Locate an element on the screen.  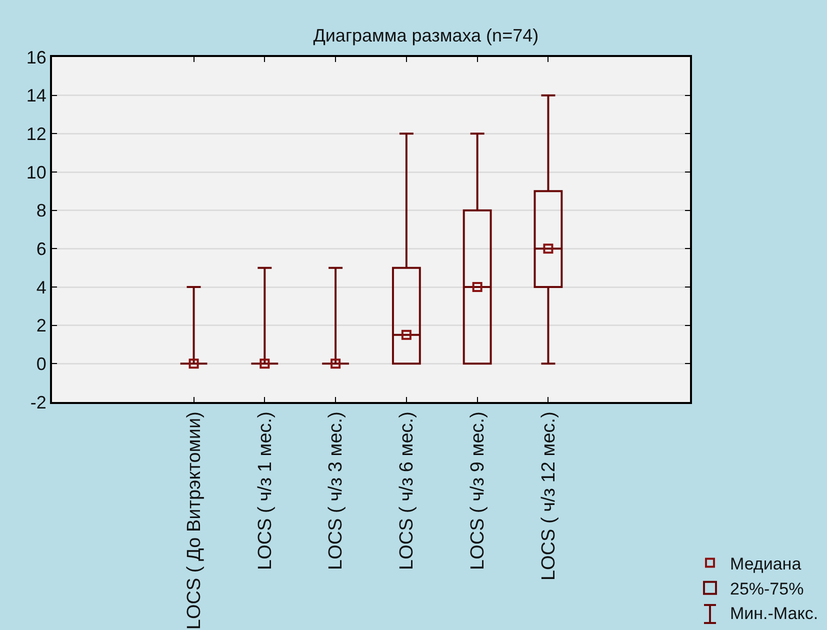
x-tick-label: LOCS ( ч/з 12 мес.) is located at coordinates (549, 496).